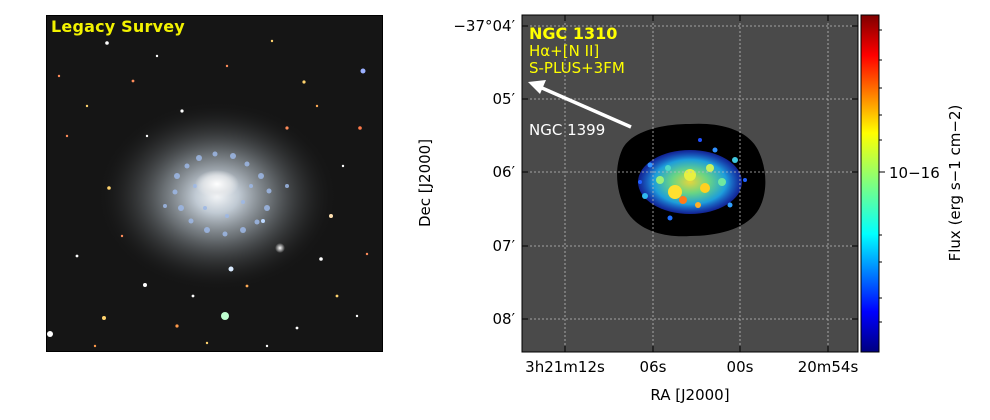 The image size is (990, 420). Describe the element at coordinates (914, 173) in the screenshot. I see `colorbar-tick-label: 10−16` at that location.